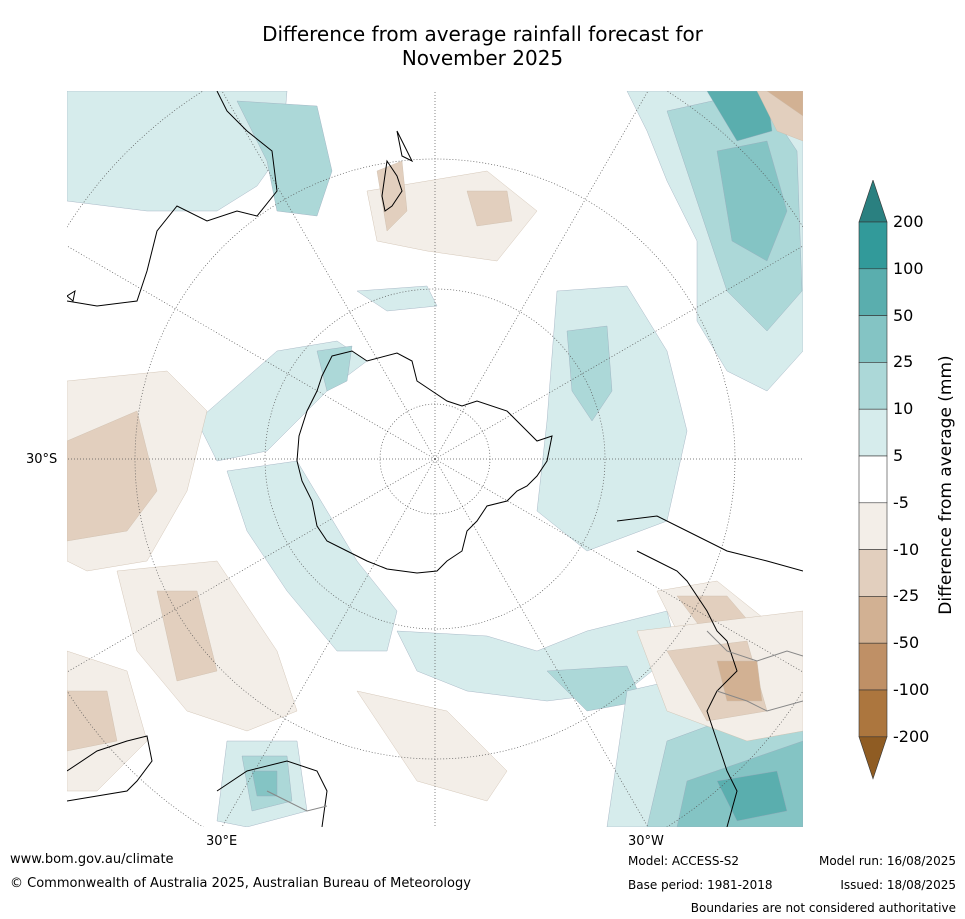 The image size is (965, 919). What do you see at coordinates (42, 459) in the screenshot?
I see `latitude-label-30s: 30°S` at bounding box center [42, 459].